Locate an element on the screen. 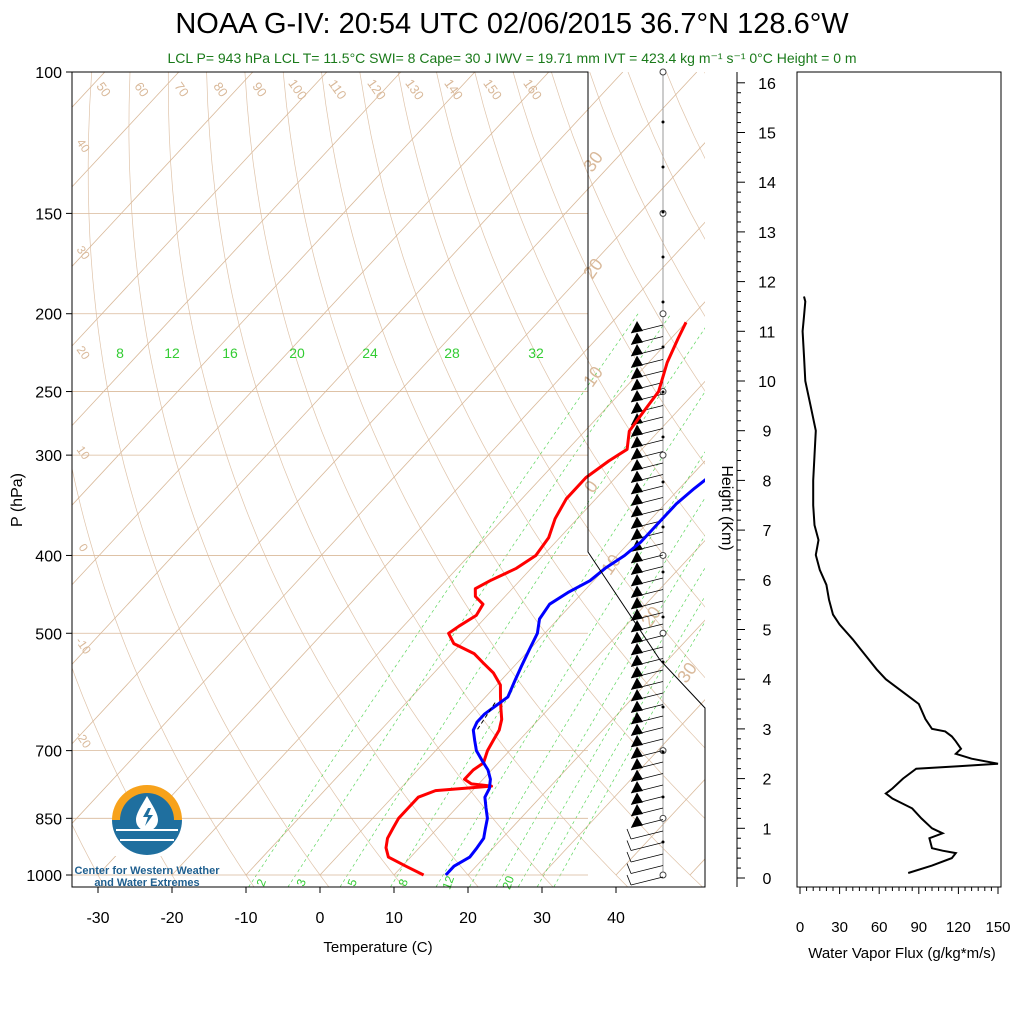  height-tick-label: 14 is located at coordinates (767, 183).